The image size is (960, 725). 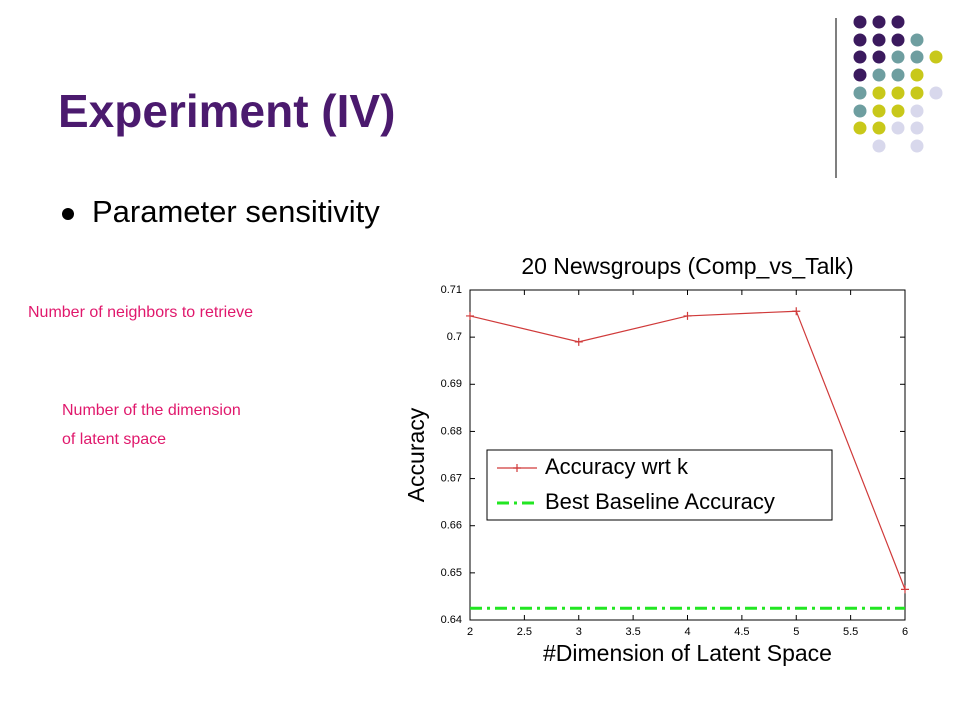 I want to click on legend-box, so click(x=659, y=485).